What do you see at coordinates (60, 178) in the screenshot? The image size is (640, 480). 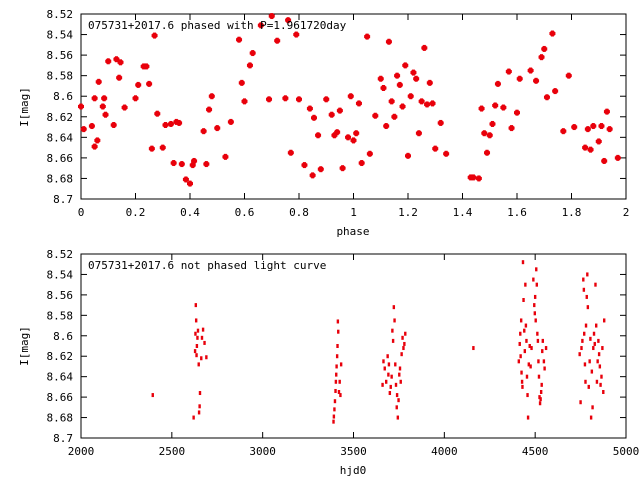 I see `phased-y-tick-label: 8.68` at bounding box center [60, 178].